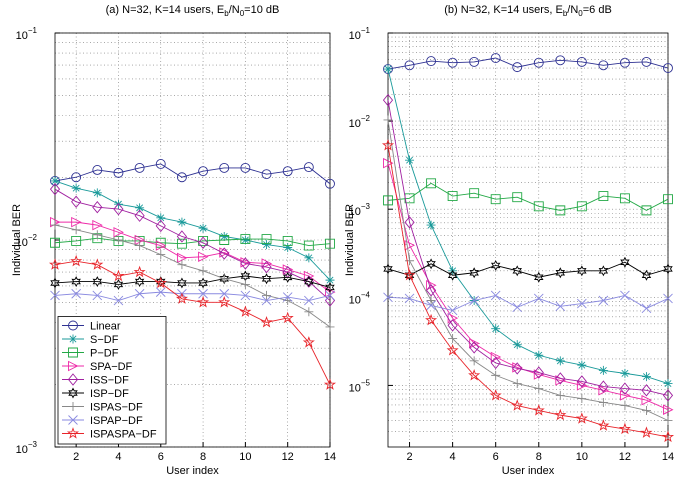  Describe the element at coordinates (116, 421) in the screenshot. I see `legend-label: ISPAP−DF` at that location.